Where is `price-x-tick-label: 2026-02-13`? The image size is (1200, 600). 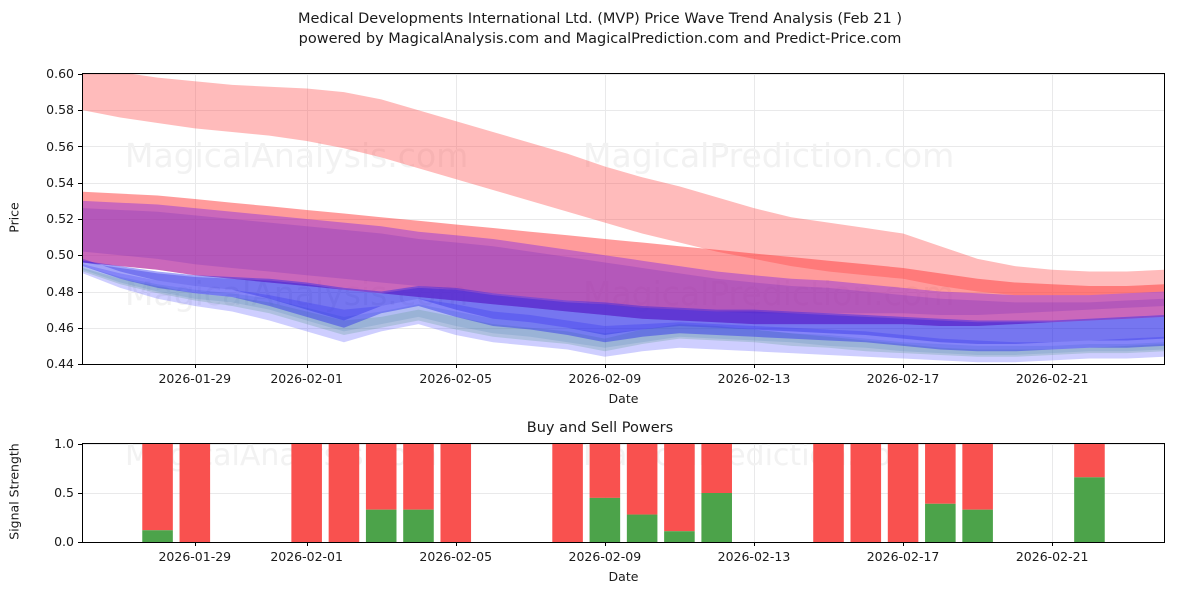
price-x-tick-label: 2026-02-13 is located at coordinates (754, 378).